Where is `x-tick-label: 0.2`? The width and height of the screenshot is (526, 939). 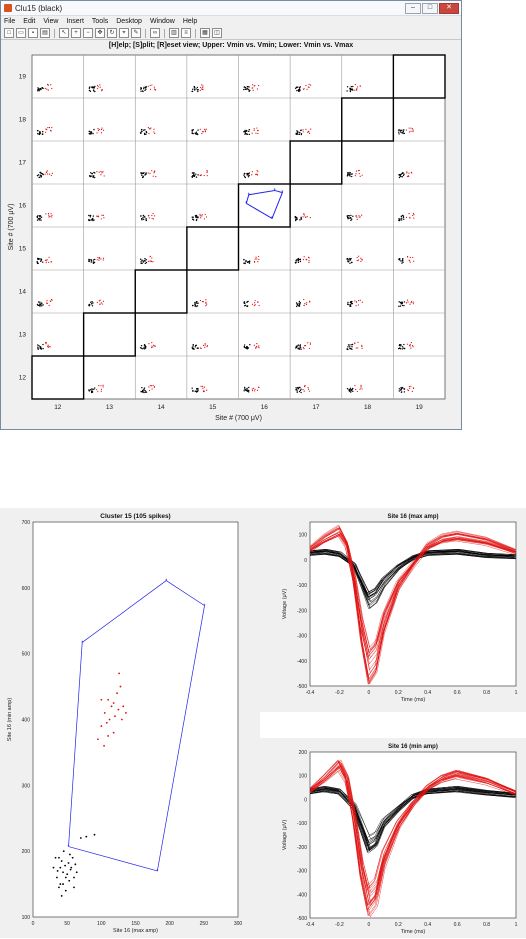 x-tick-label: 0.2 is located at coordinates (398, 693).